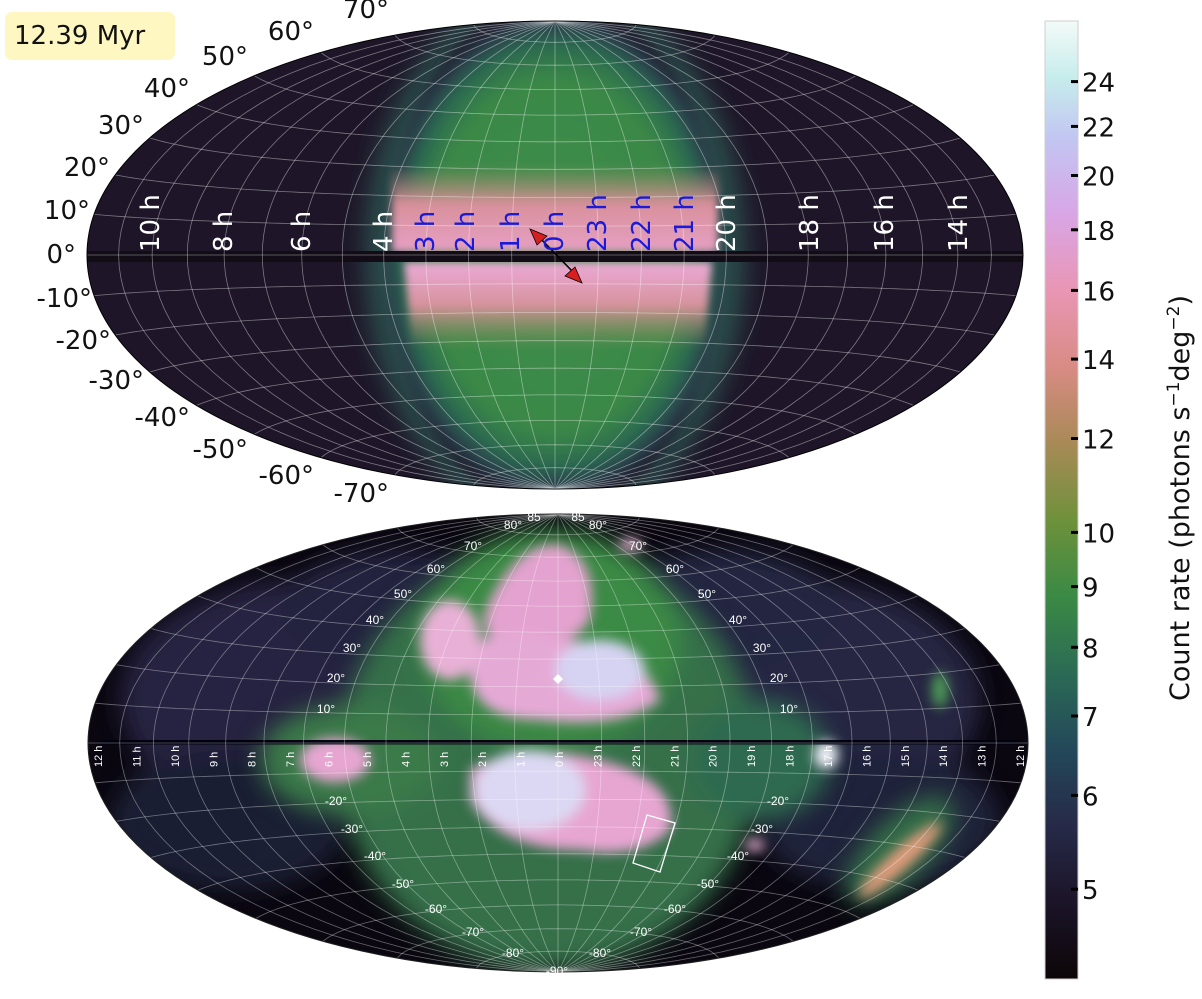 Image resolution: width=1202 pixels, height=999 pixels. Describe the element at coordinates (885, 223) in the screenshot. I see `top-ra-label: 16 h` at that location.